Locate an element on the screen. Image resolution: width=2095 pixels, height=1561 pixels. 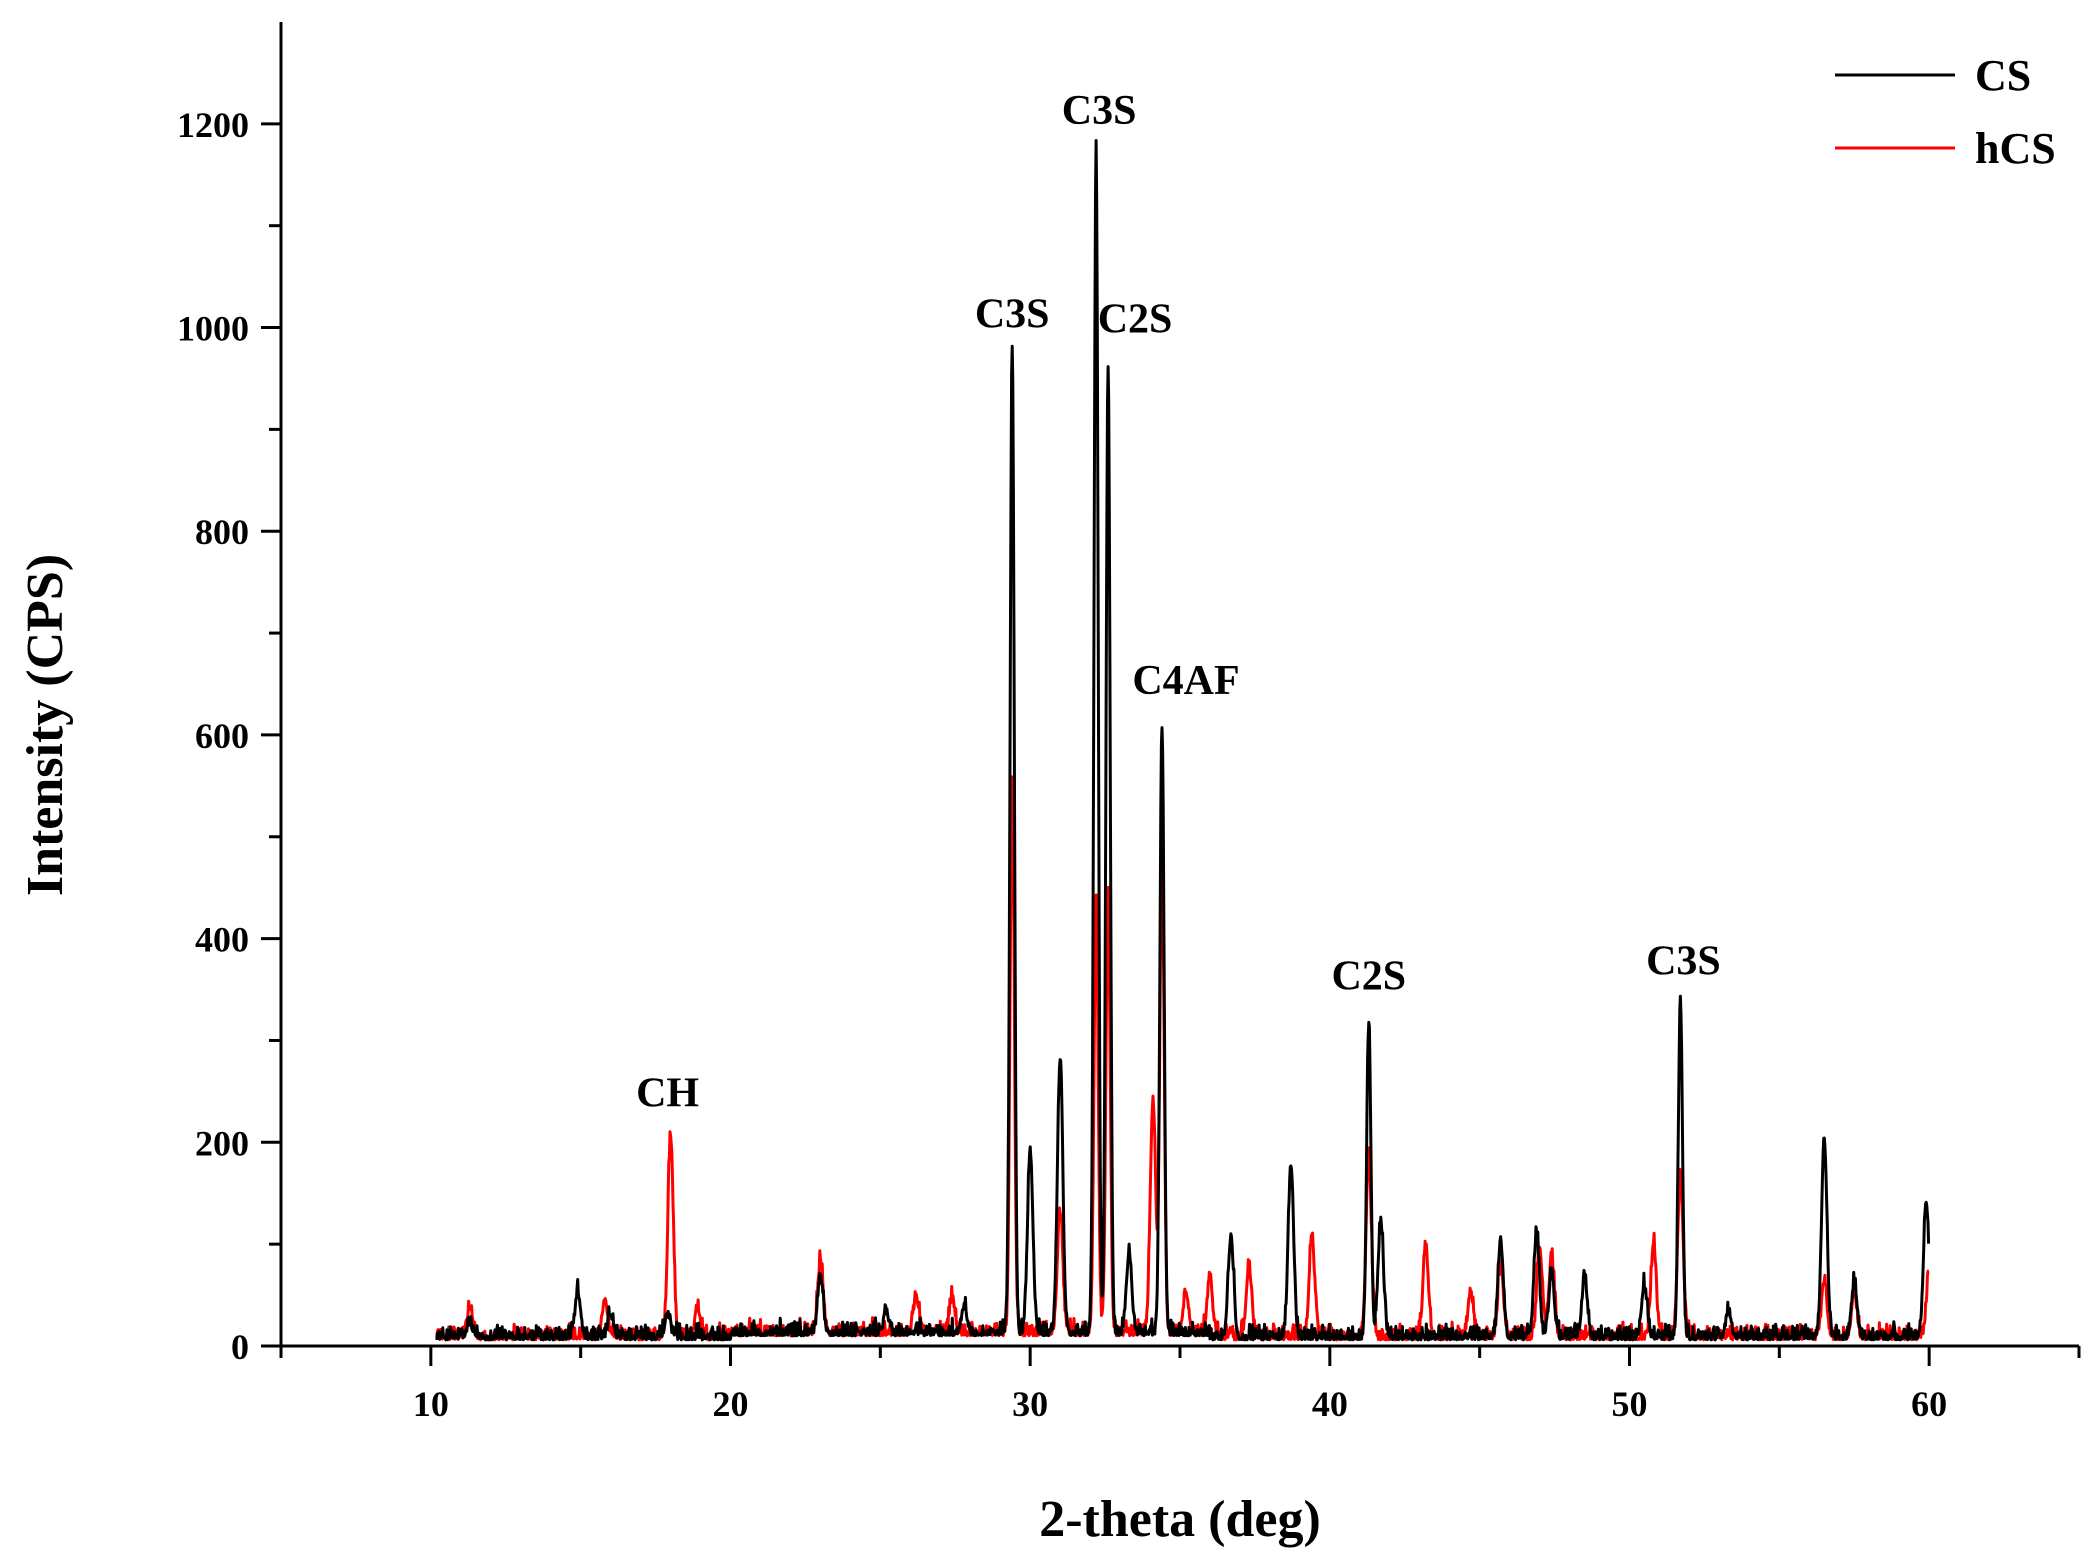
peak-annotation: C4AF is located at coordinates (1185, 681).